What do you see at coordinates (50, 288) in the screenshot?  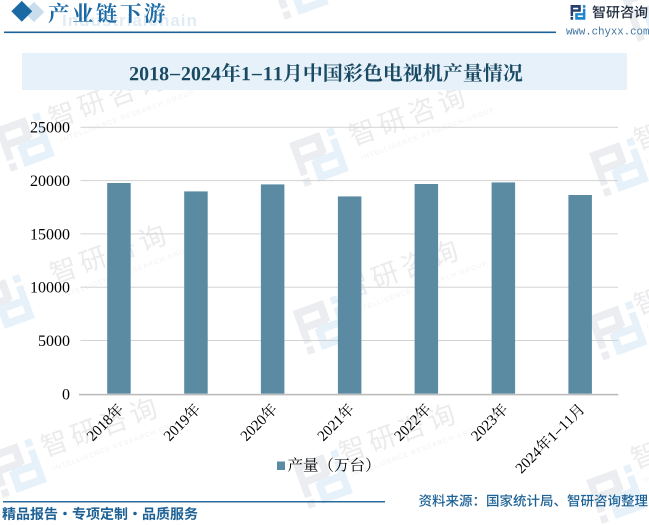 I see `svg-text: 10000` at bounding box center [50, 288].